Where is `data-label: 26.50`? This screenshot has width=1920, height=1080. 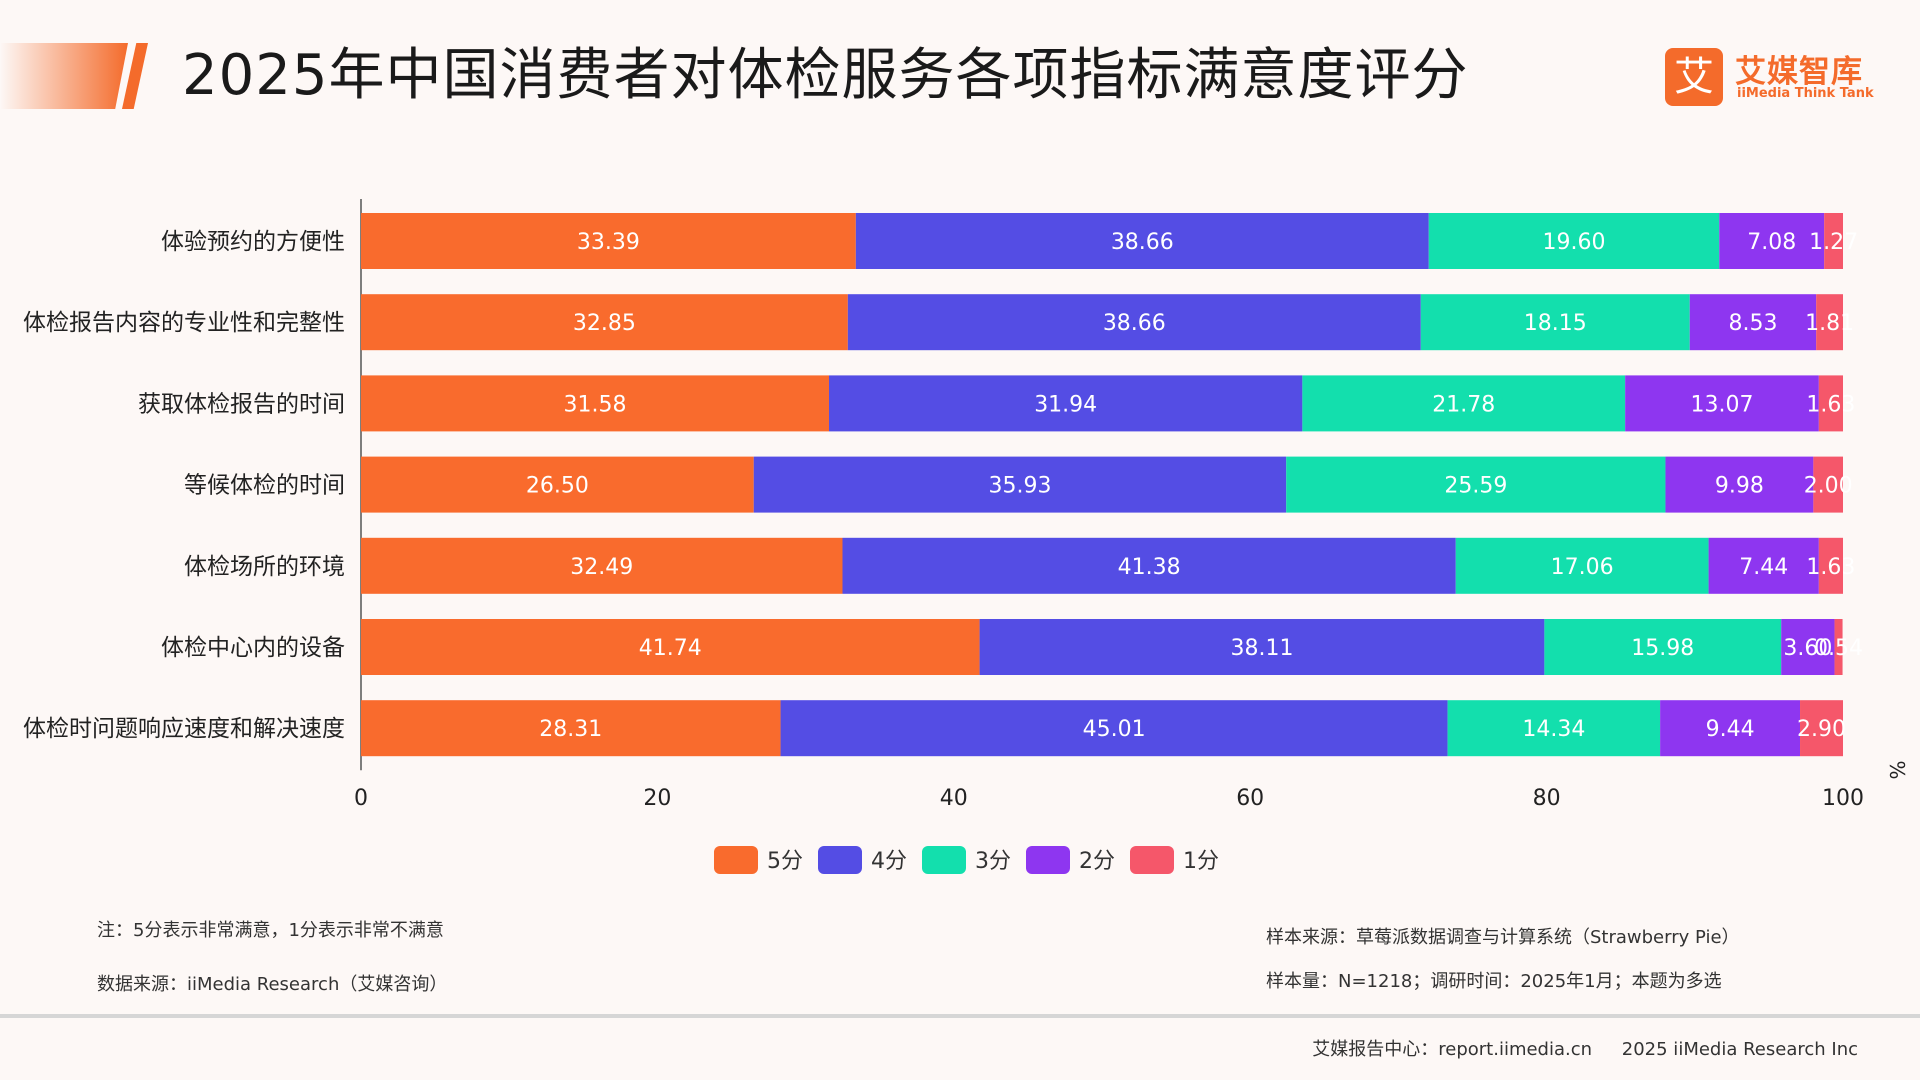 data-label: 26.50 is located at coordinates (557, 486).